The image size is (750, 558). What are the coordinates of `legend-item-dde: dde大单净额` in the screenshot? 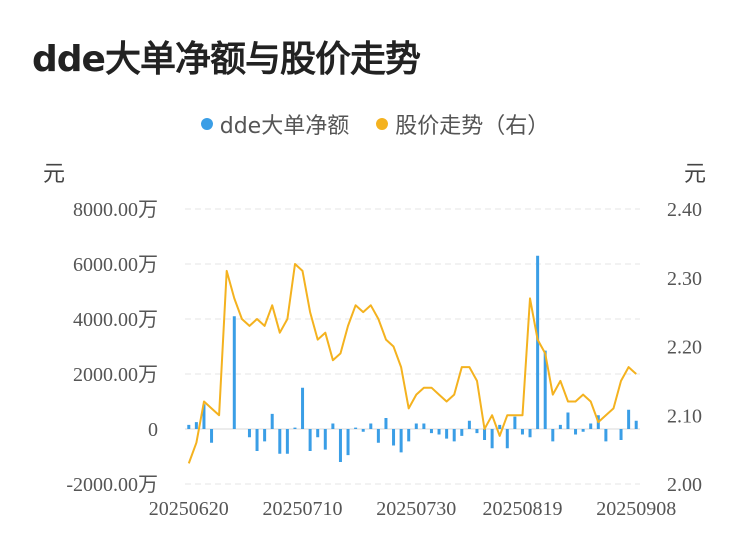 It's located at (275, 124).